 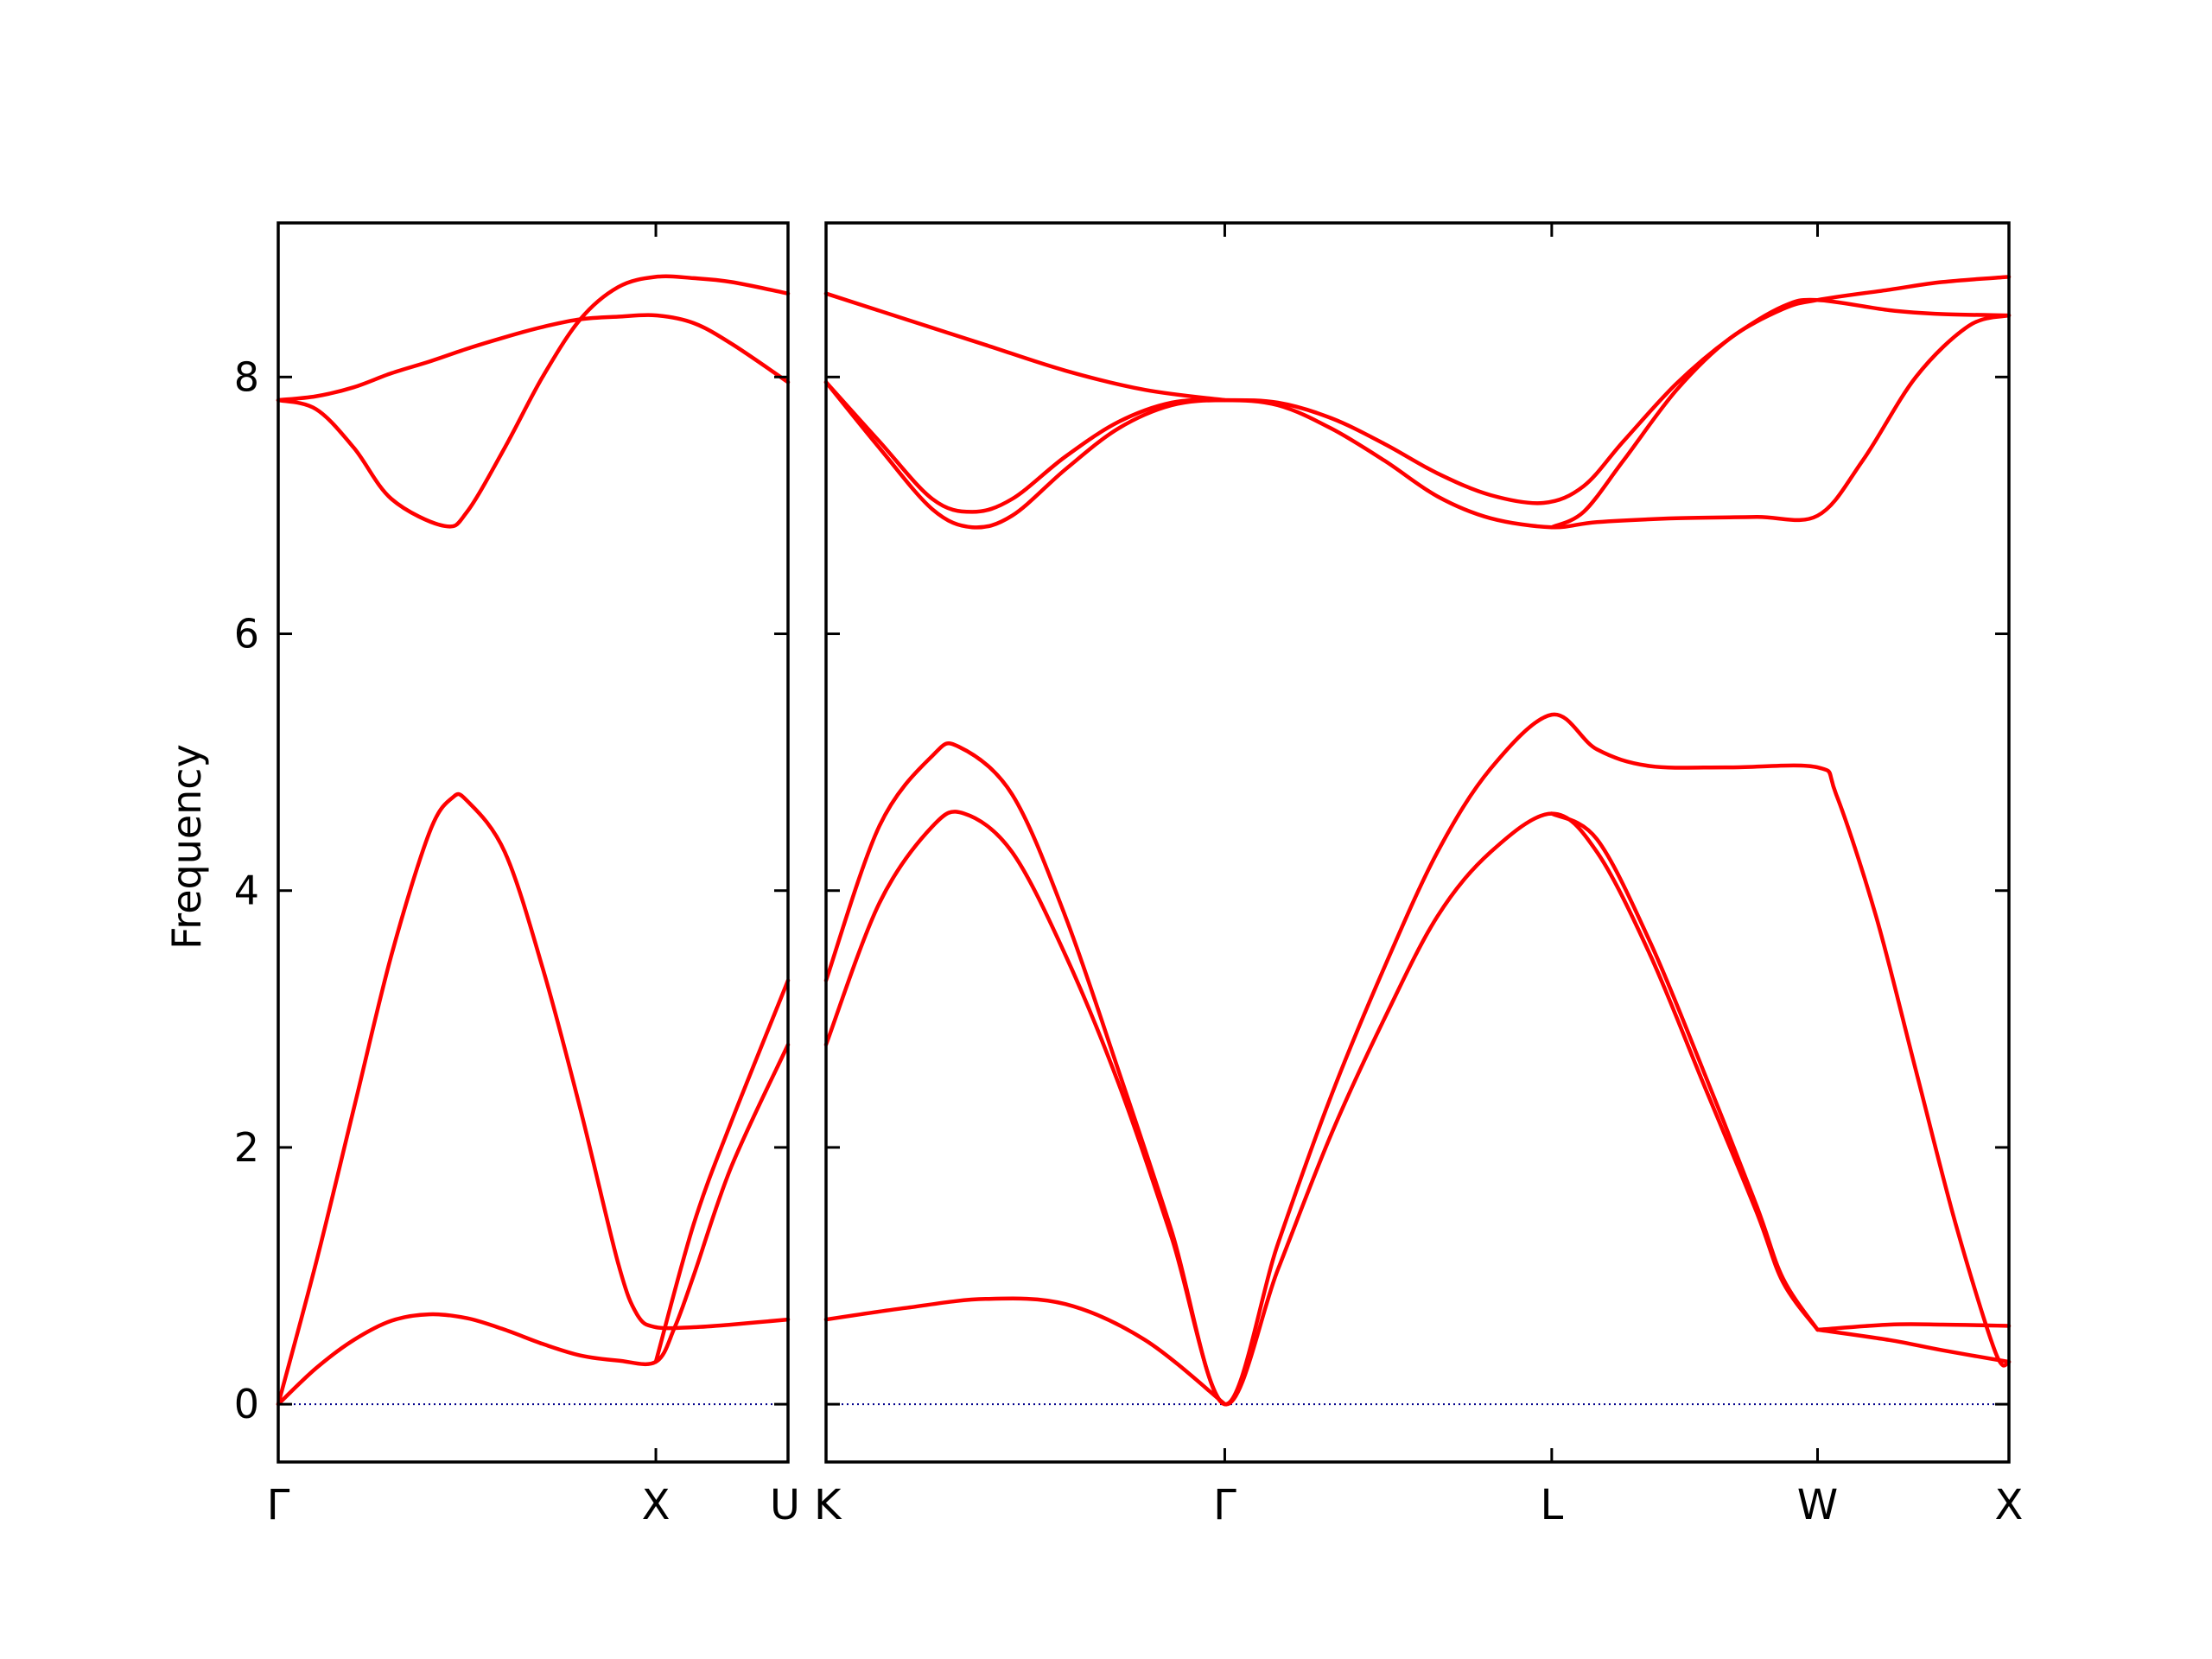 What do you see at coordinates (246, 634) in the screenshot?
I see `y-tick-label: 6` at bounding box center [246, 634].